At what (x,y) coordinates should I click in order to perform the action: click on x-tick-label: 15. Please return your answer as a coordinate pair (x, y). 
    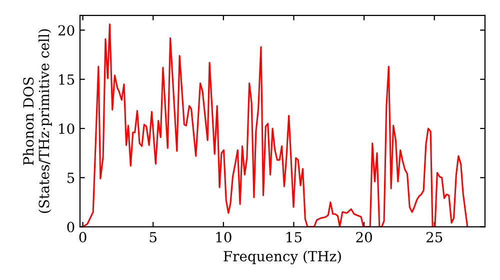
    Looking at the image, I should click on (294, 237).